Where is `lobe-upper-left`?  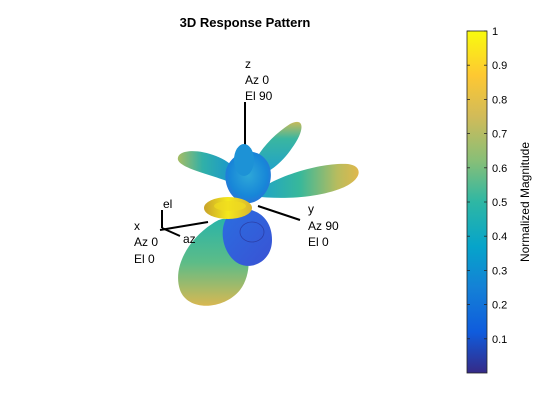 lobe-upper-left is located at coordinates (209, 168).